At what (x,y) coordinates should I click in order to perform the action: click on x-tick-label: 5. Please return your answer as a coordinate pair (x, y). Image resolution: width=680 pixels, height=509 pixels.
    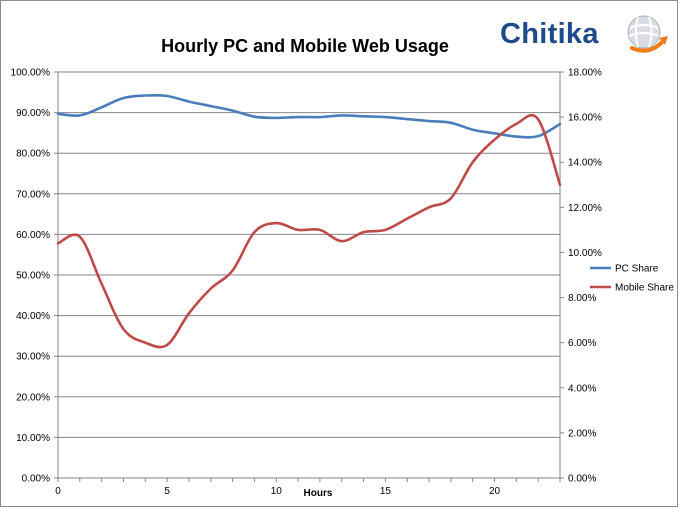
    Looking at the image, I should click on (167, 491).